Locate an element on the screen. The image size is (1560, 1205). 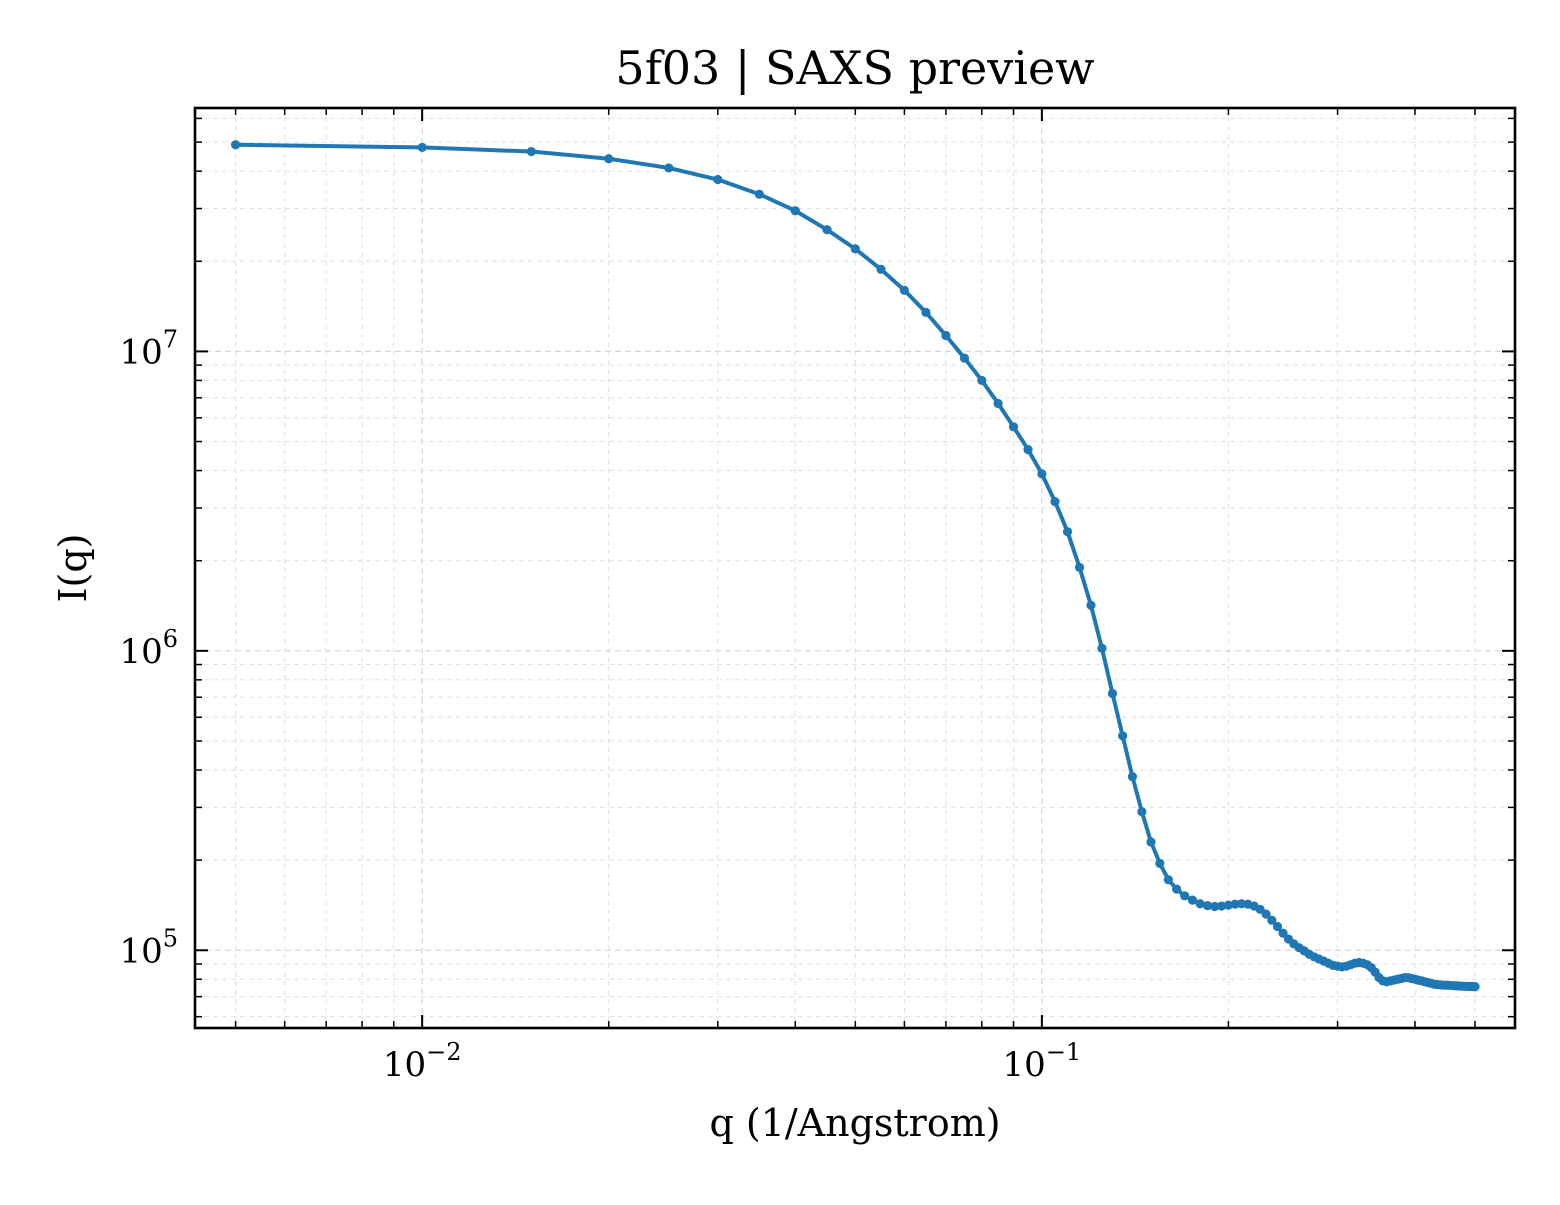
chart-title: 5f03 | SAXS preview is located at coordinates (854, 68).